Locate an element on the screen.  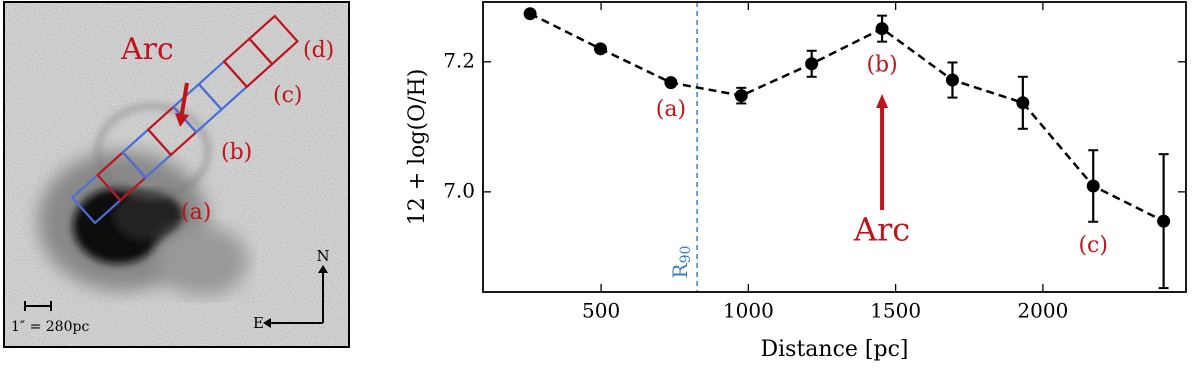
nebula is located at coordinates (143, 200).